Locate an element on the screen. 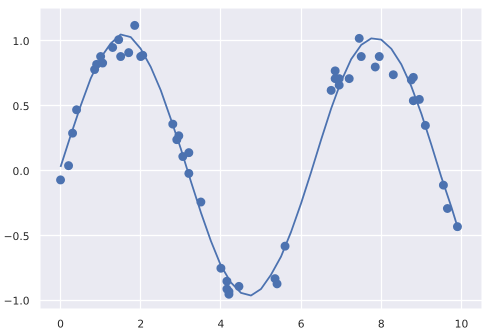 This screenshot has width=493, height=330. x-tick-label: 10 is located at coordinates (461, 324).